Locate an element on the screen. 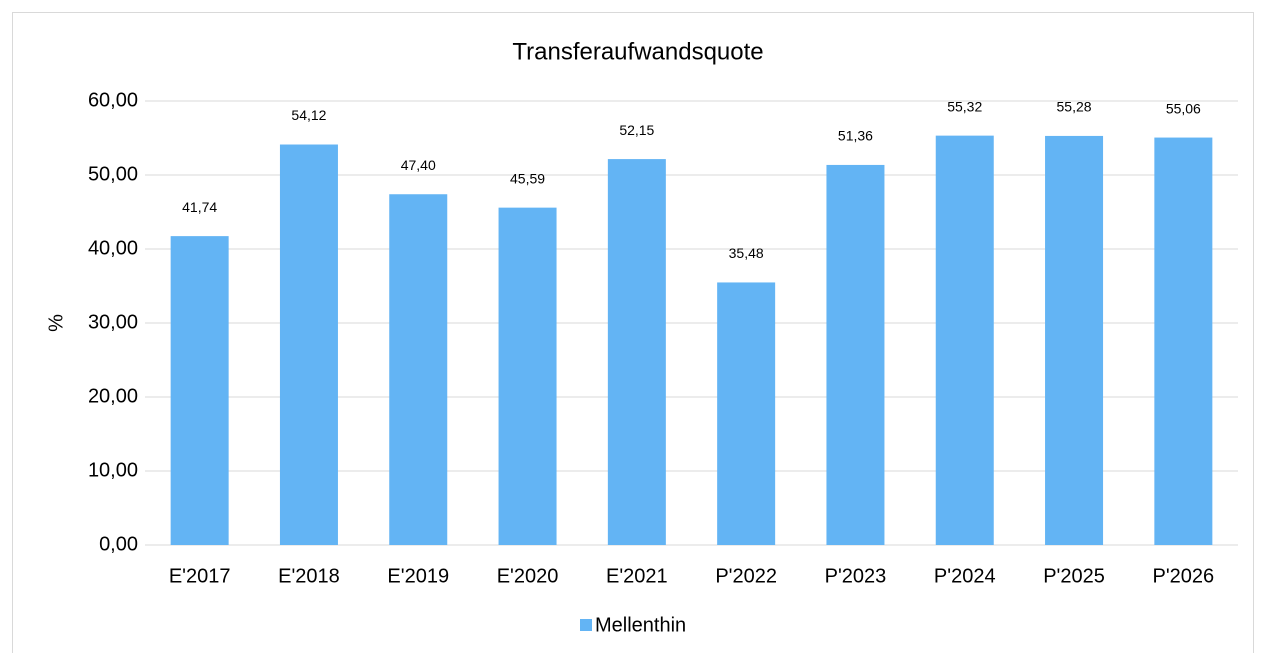 This screenshot has height=653, width=1266. x-tick-label: E'2018 is located at coordinates (309, 576).